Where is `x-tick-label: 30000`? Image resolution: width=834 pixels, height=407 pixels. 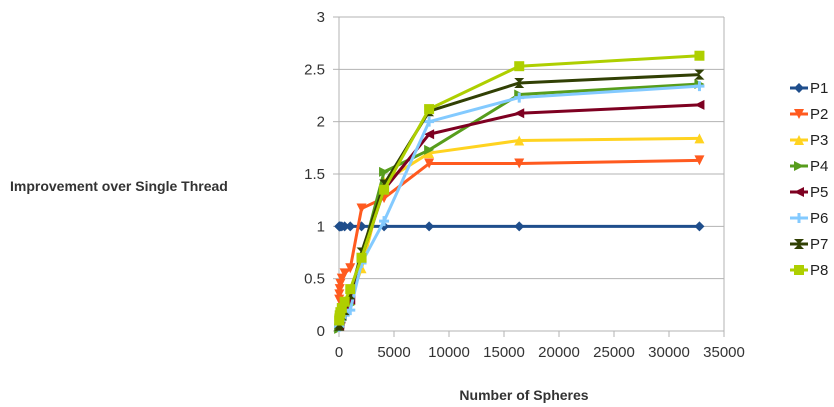
x-tick-label: 30000 is located at coordinates (669, 352).